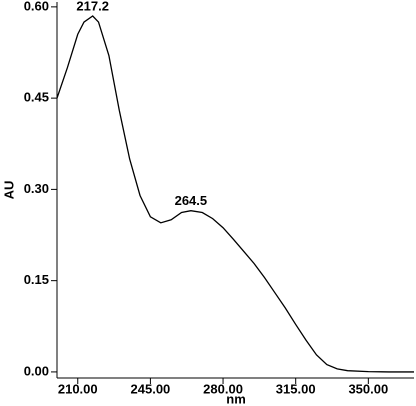  What do you see at coordinates (8, 190) in the screenshot?
I see `y-axis-label: AU` at bounding box center [8, 190].